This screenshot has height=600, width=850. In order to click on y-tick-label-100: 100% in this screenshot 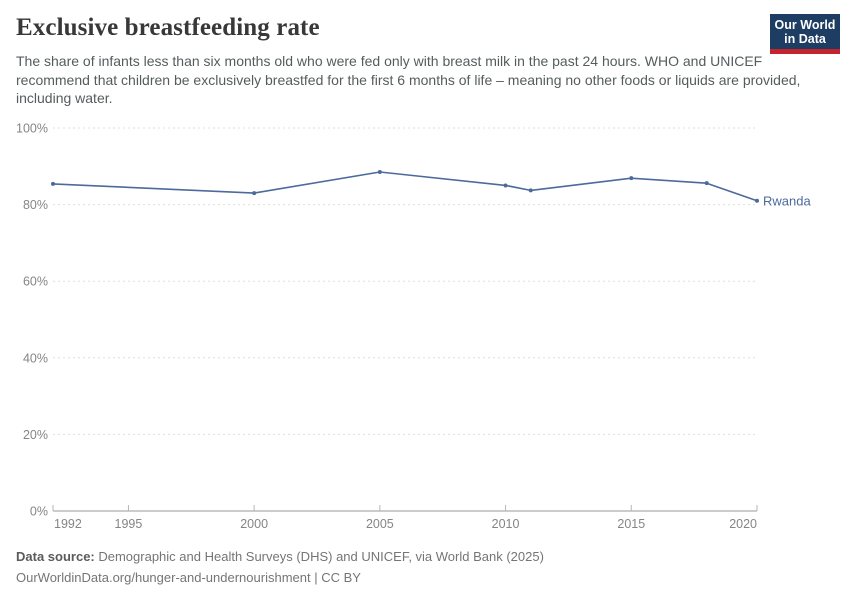, I will do `click(32, 129)`.